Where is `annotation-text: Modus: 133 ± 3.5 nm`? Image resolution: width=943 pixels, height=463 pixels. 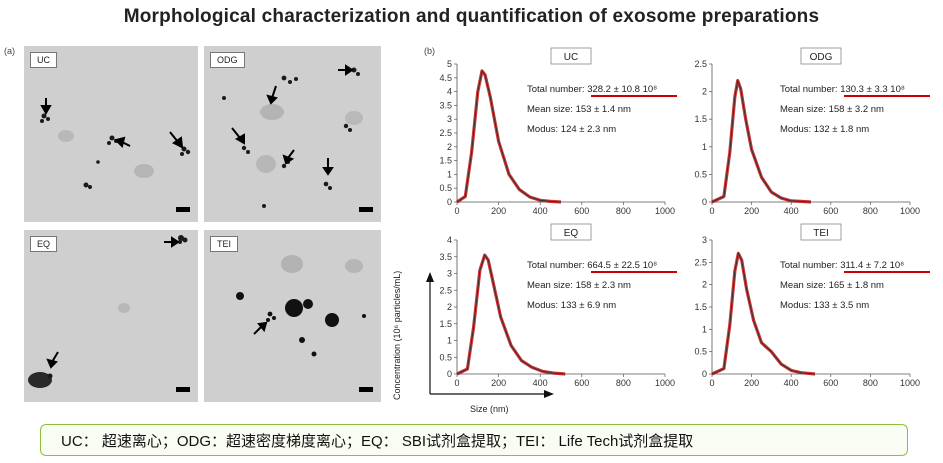 annotation-text: Modus: 133 ± 3.5 nm is located at coordinates (824, 305).